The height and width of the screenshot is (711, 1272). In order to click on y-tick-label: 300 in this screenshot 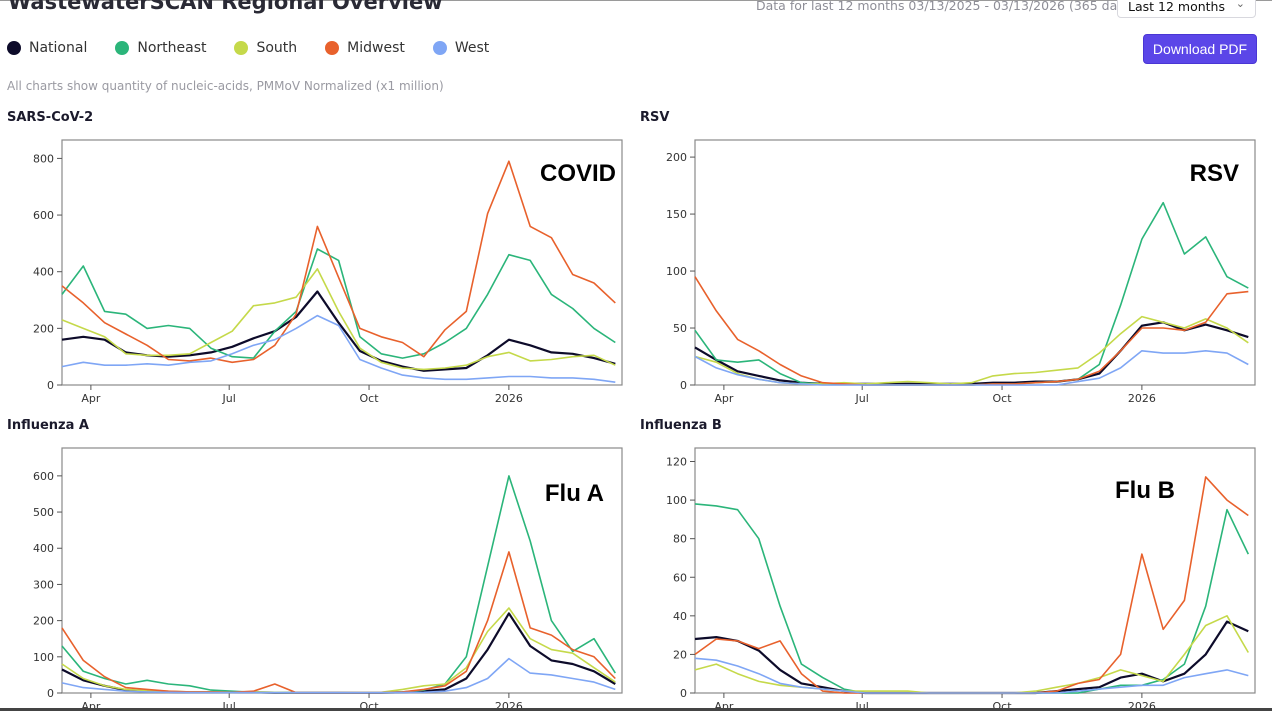, I will do `click(43, 584)`.